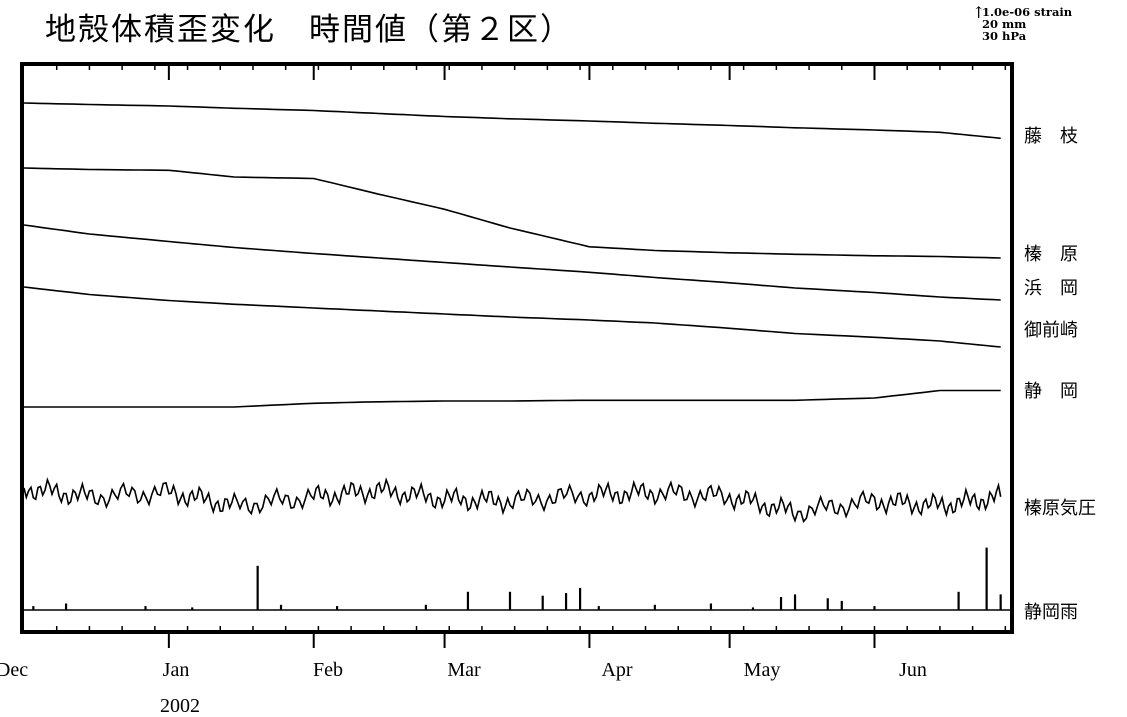  I want to click on x-tick-label: Jan, so click(176, 670).